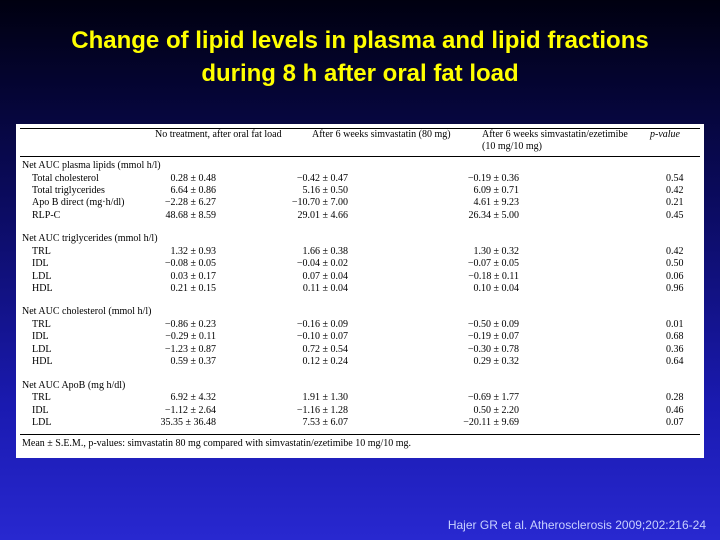 This screenshot has height=540, width=720. Describe the element at coordinates (190, 349) in the screenshot. I see `cell: −1.23 ± 0.87` at that location.